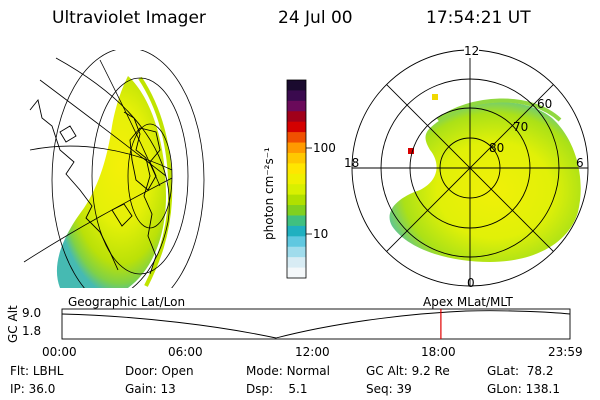 The height and width of the screenshot is (400, 600). What do you see at coordinates (430, 371) in the screenshot?
I see `gc-altitude-value: 9.2 Re` at bounding box center [430, 371].